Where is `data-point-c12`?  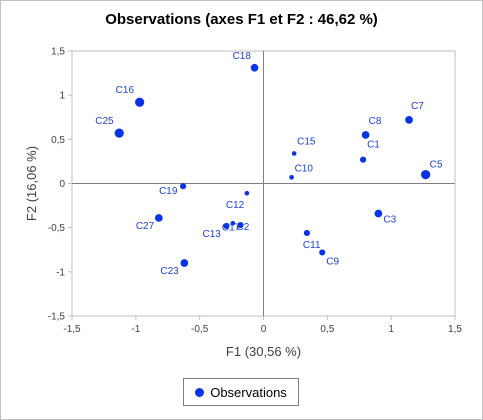
data-point-c12 is located at coordinates (247, 193).